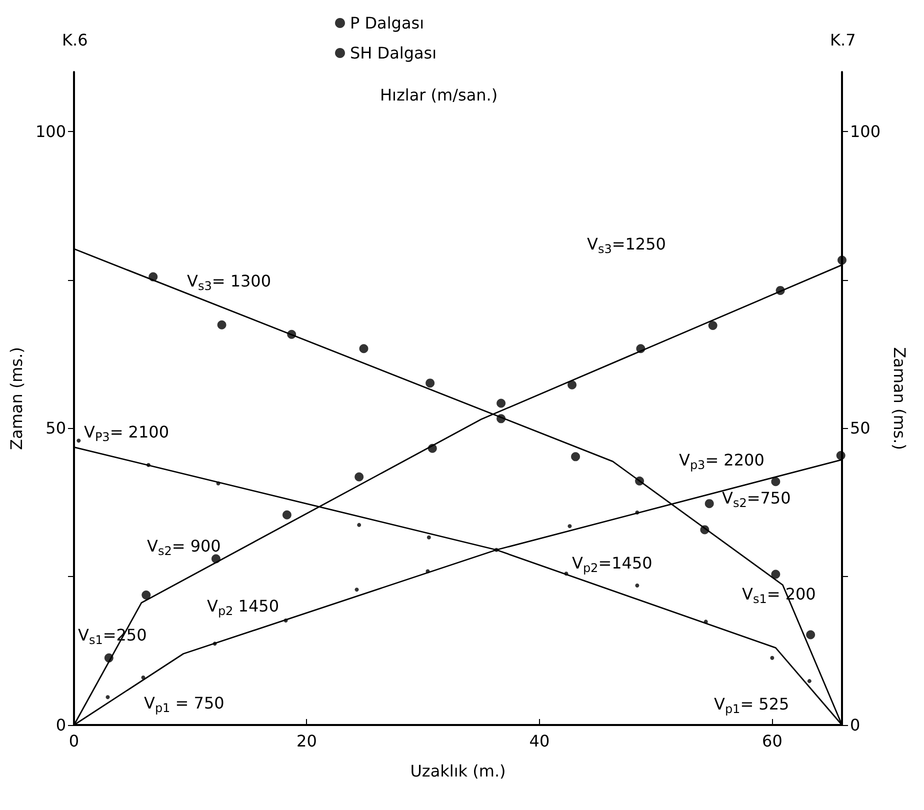 Image resolution: width=924 pixels, height=810 pixels. I want to click on text: K.6, so click(75, 40).